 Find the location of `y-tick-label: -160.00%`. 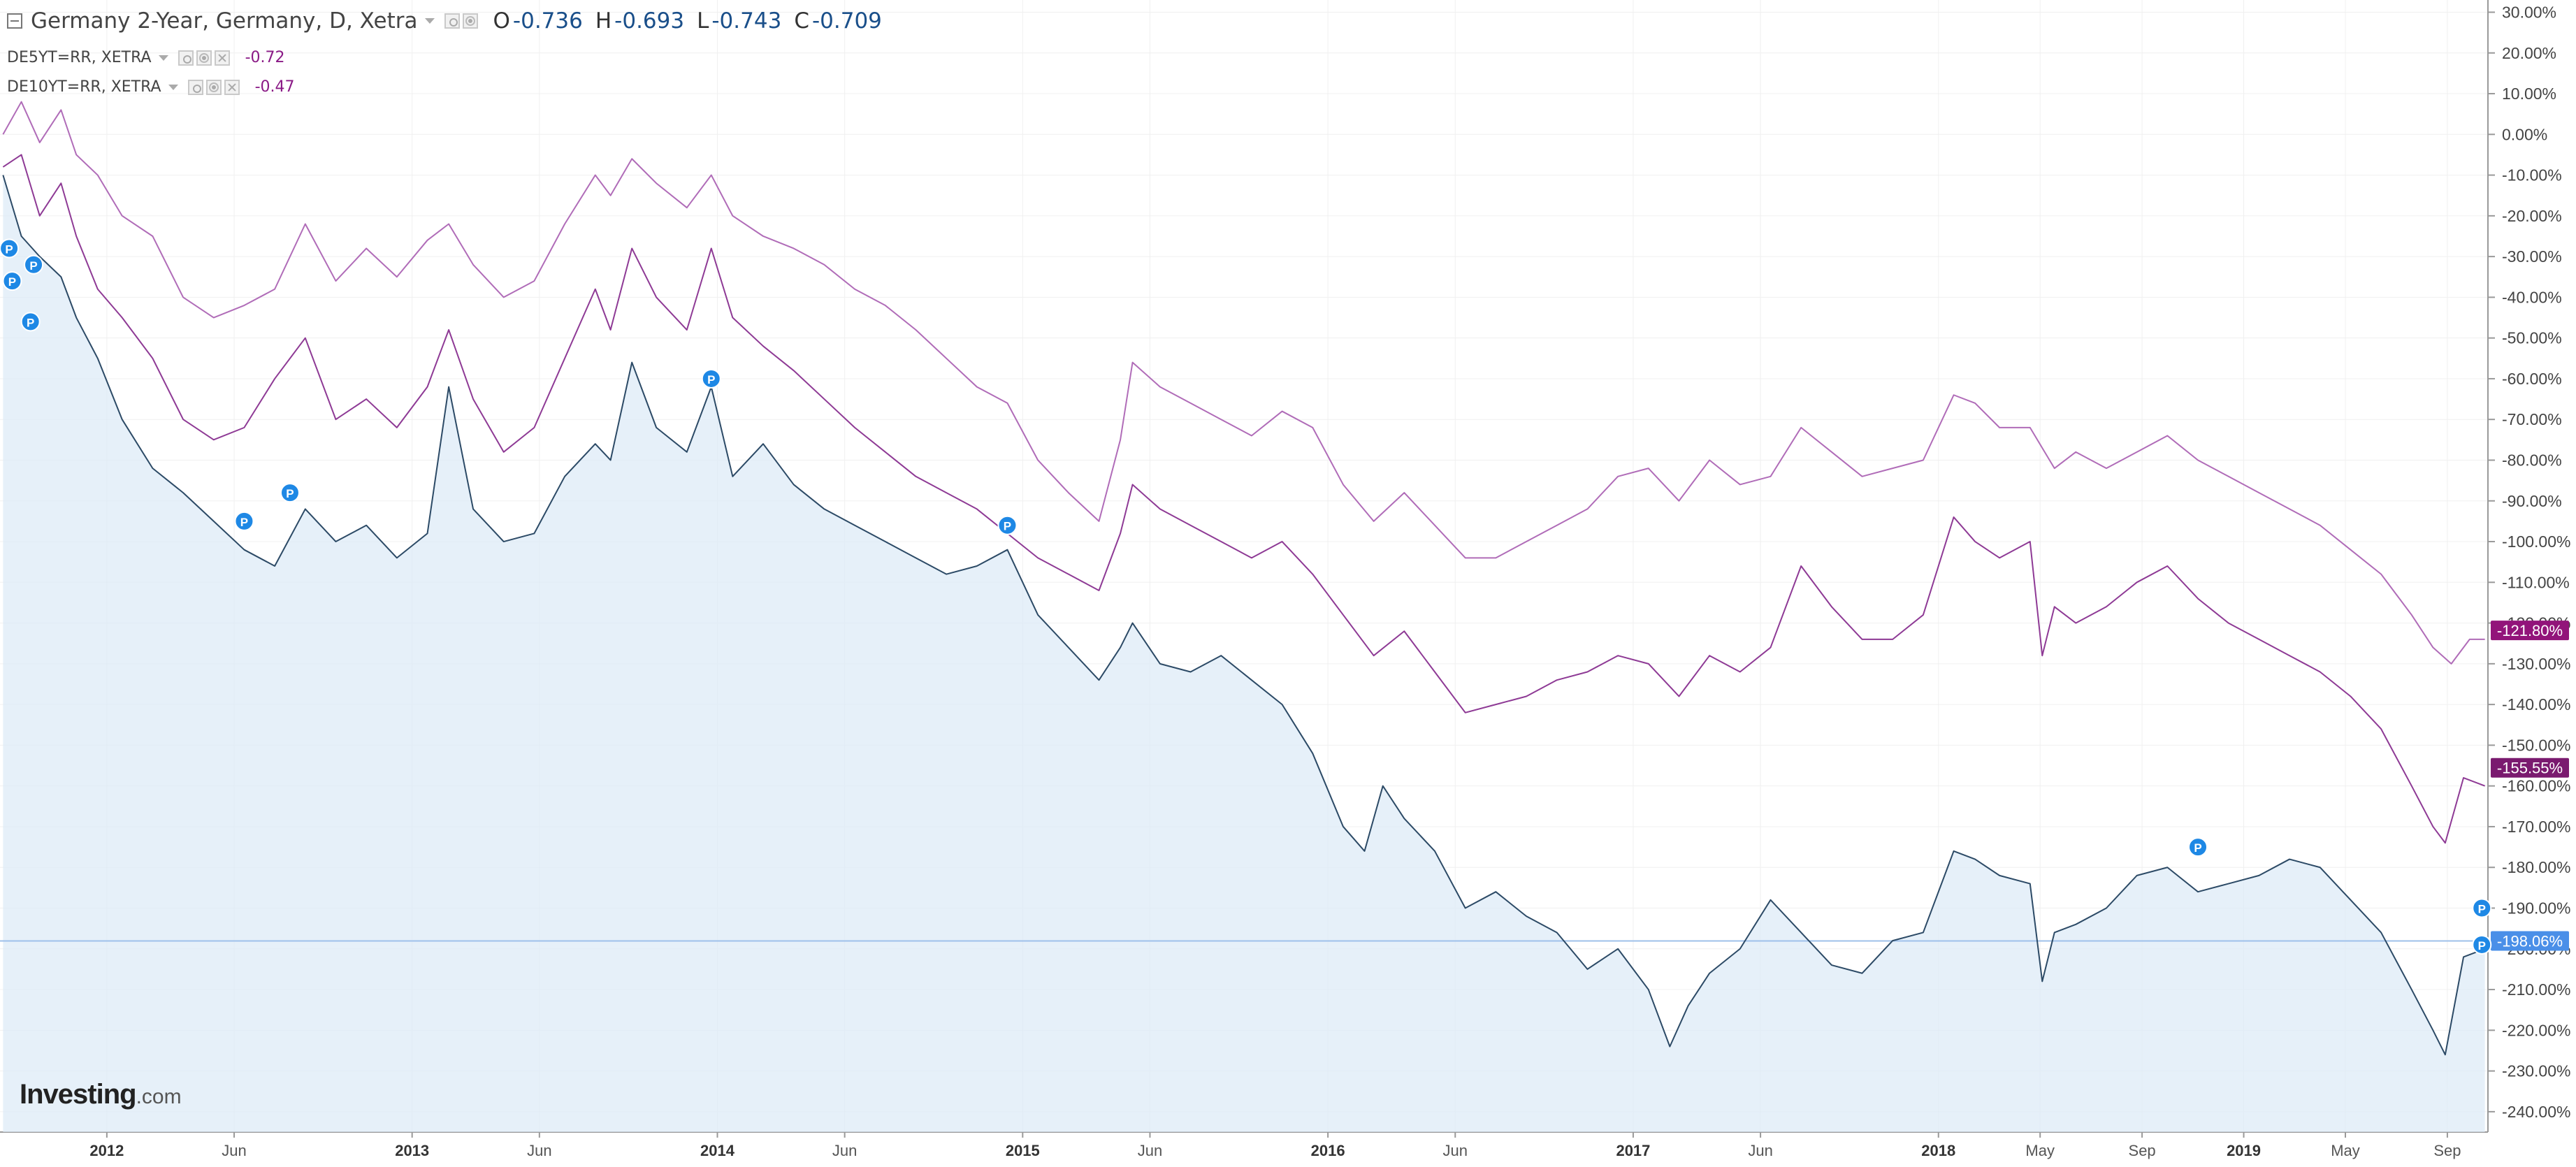

y-tick-label: -160.00% is located at coordinates (2536, 786).